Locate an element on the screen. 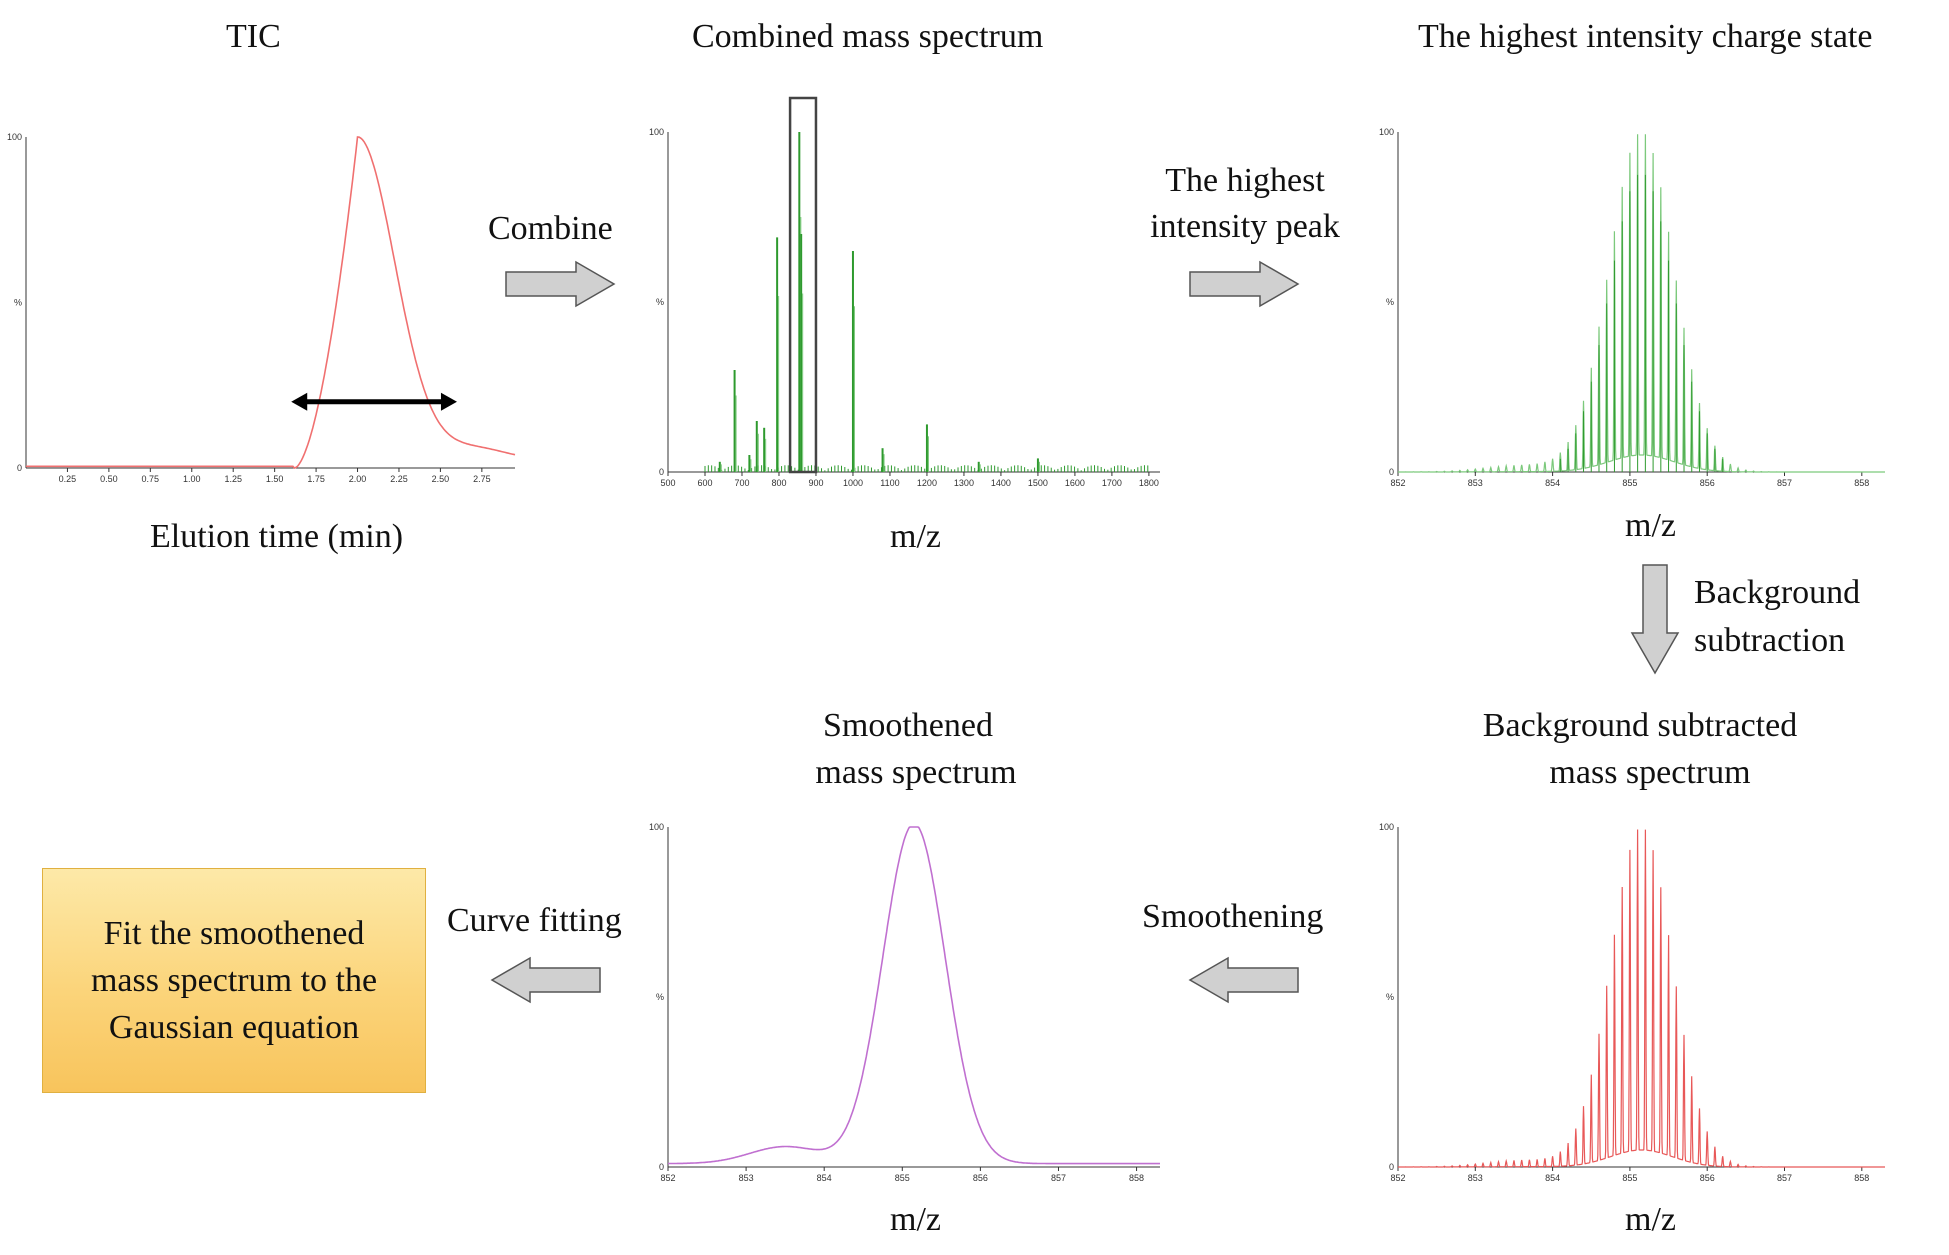  tic-xlabel: Elution time (min) is located at coordinates (277, 536).